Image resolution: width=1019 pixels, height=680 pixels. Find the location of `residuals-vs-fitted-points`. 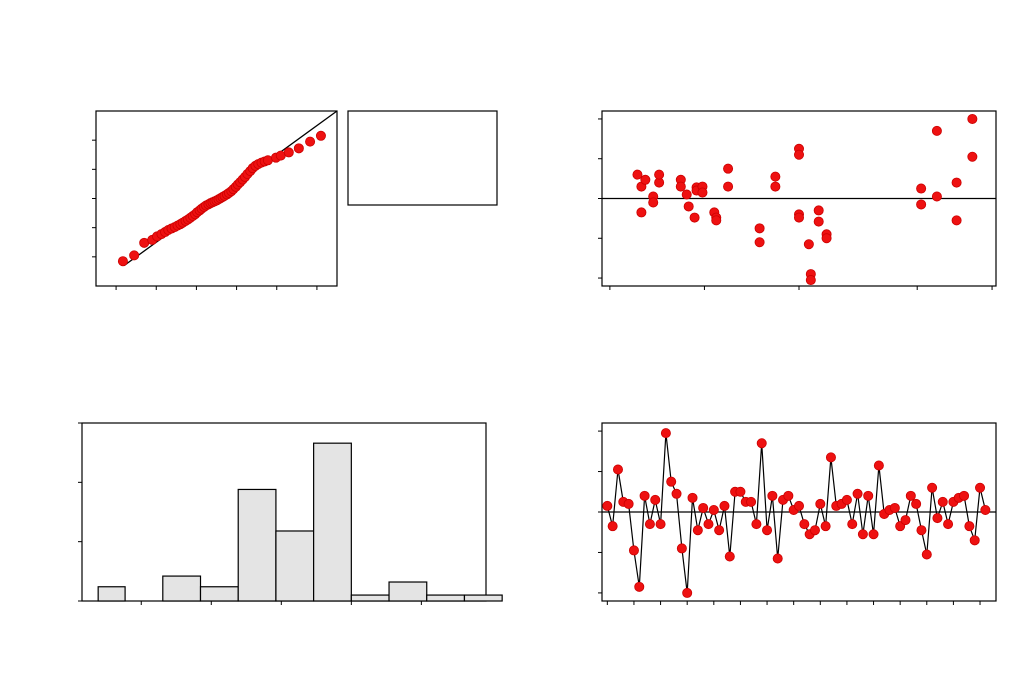

residuals-vs-fitted-points is located at coordinates (805, 199).